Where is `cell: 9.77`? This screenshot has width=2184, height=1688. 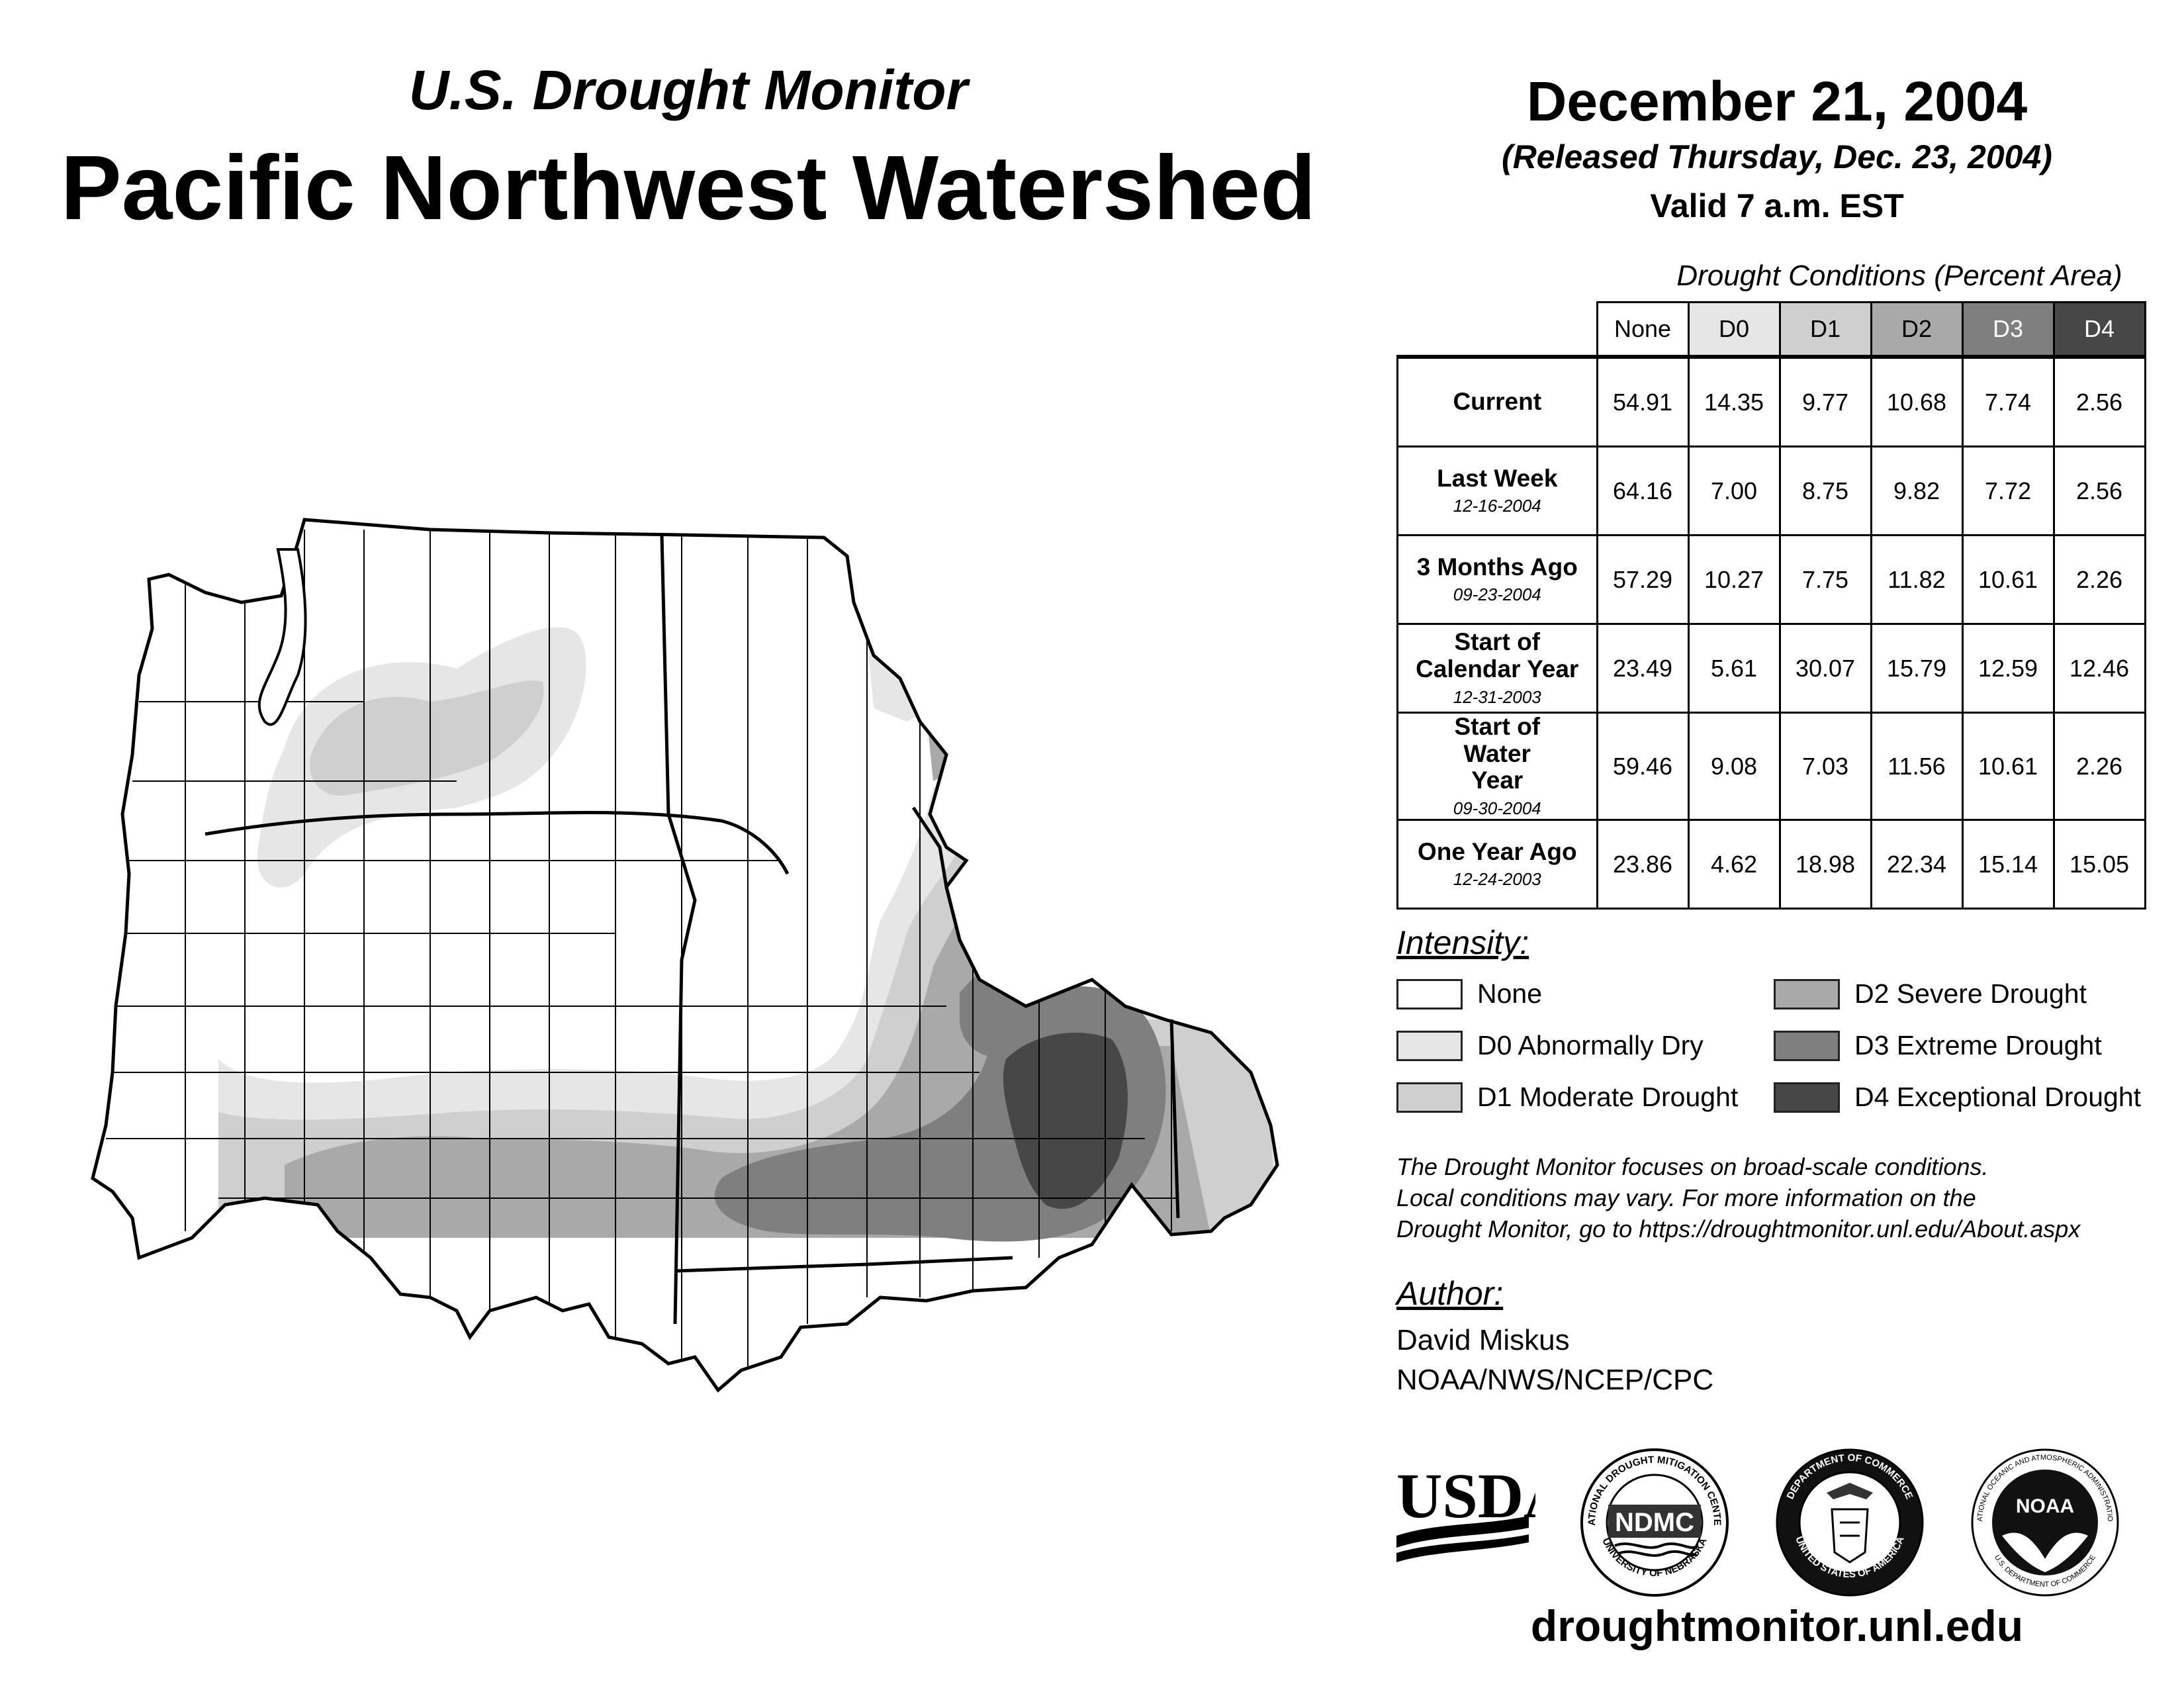
cell: 9.77 is located at coordinates (1825, 401).